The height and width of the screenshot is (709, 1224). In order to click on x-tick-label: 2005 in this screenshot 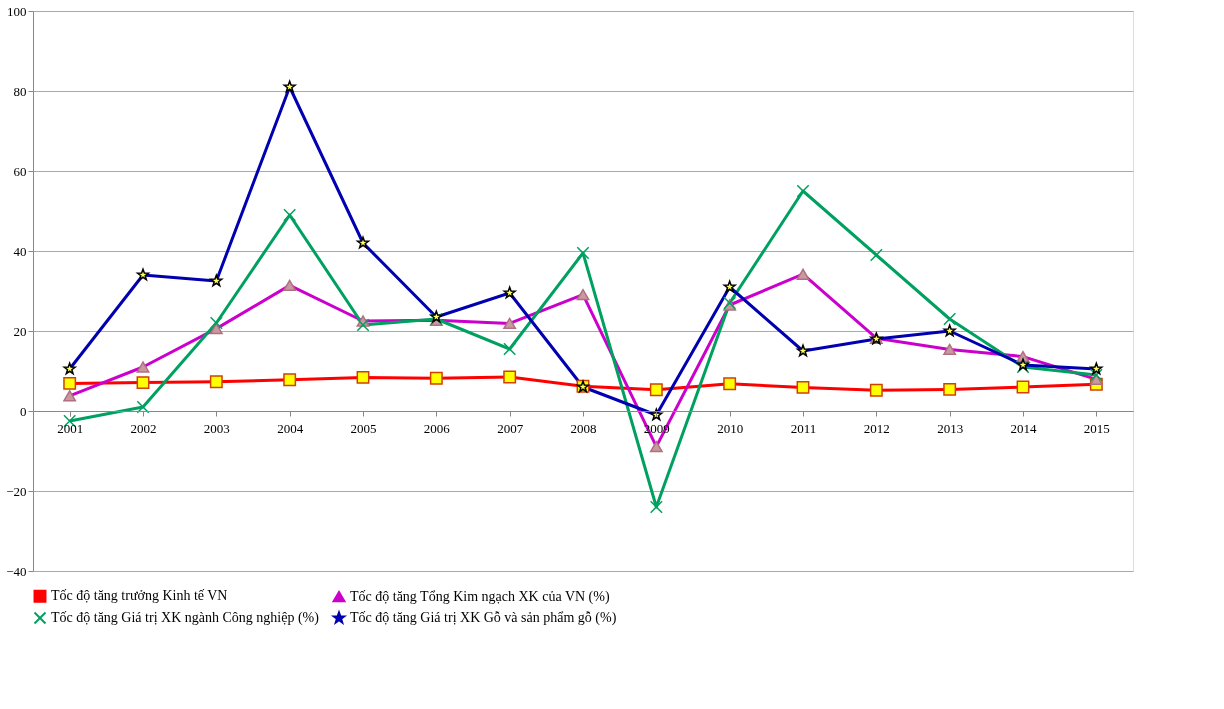, I will do `click(363, 428)`.